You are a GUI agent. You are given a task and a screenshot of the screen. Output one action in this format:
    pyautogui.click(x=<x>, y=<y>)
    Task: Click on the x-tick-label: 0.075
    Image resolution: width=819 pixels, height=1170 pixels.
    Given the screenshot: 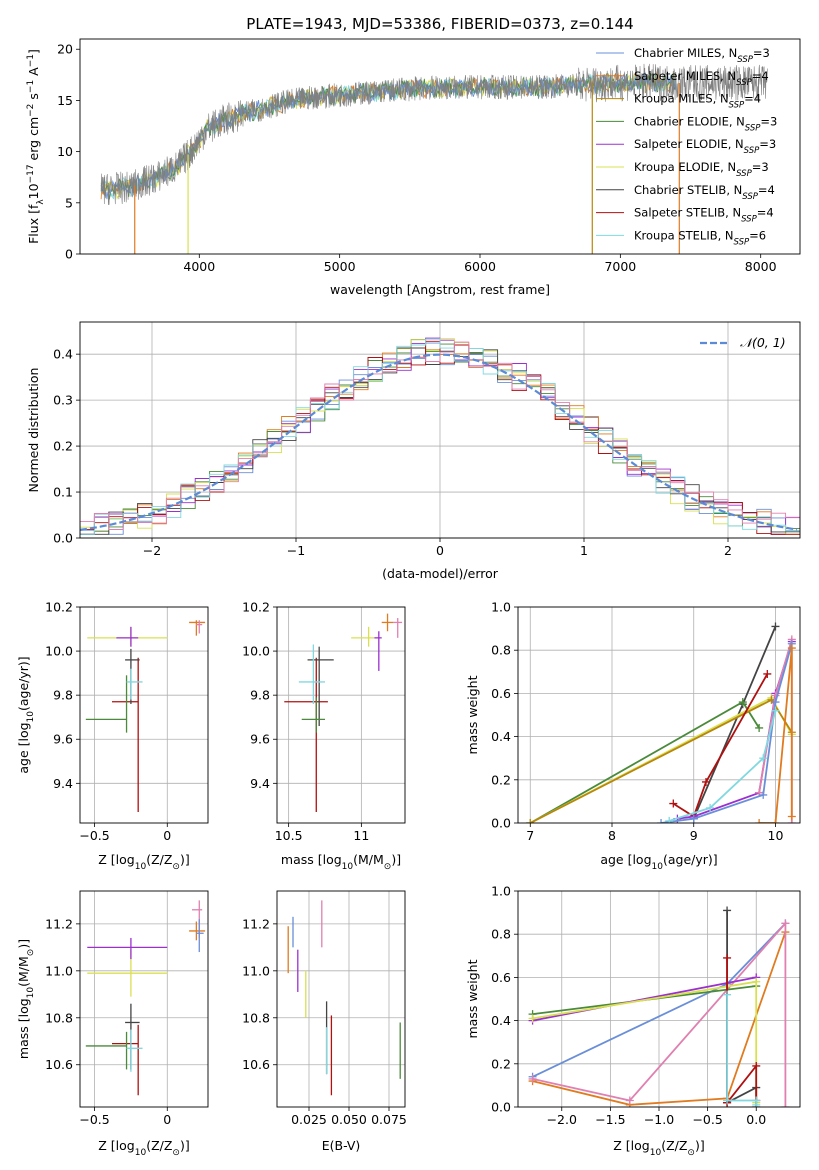 What is the action you would take?
    pyautogui.click(x=389, y=1119)
    